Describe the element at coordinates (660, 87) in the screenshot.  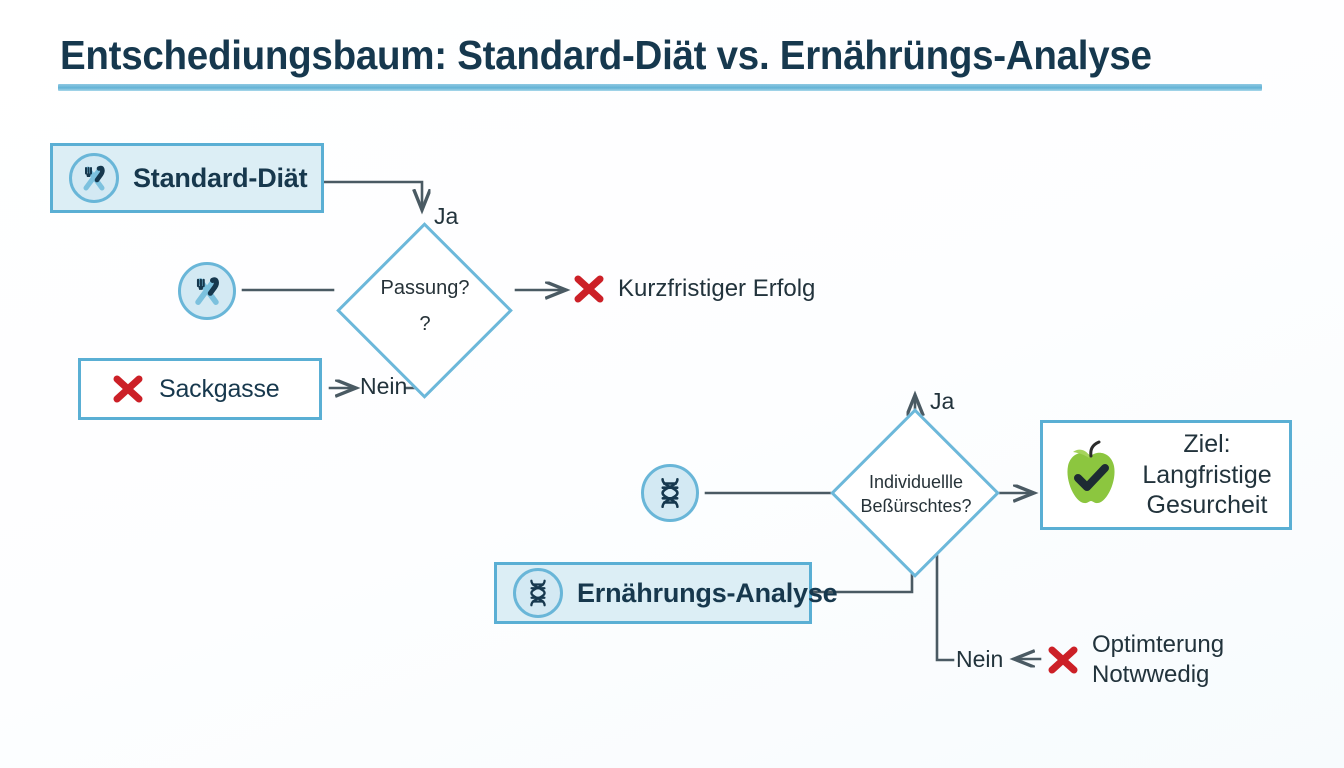
I see `title-underline` at that location.